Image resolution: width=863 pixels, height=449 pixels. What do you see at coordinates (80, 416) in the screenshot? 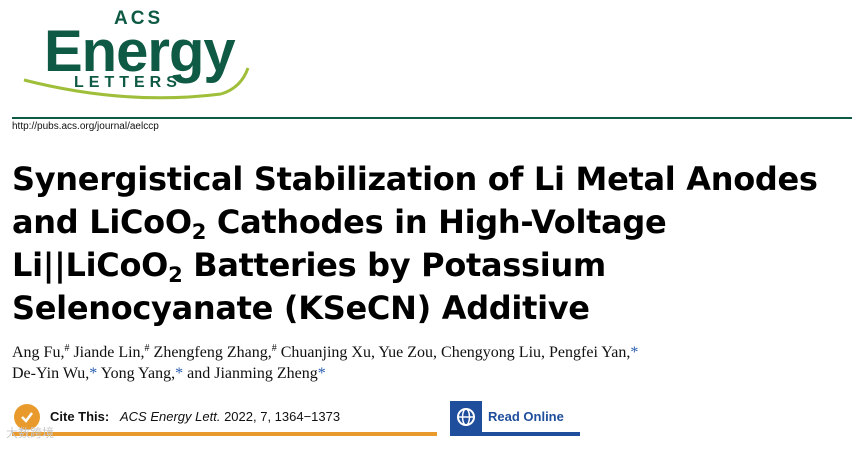
I see `cite-label: Cite This:` at bounding box center [80, 416].